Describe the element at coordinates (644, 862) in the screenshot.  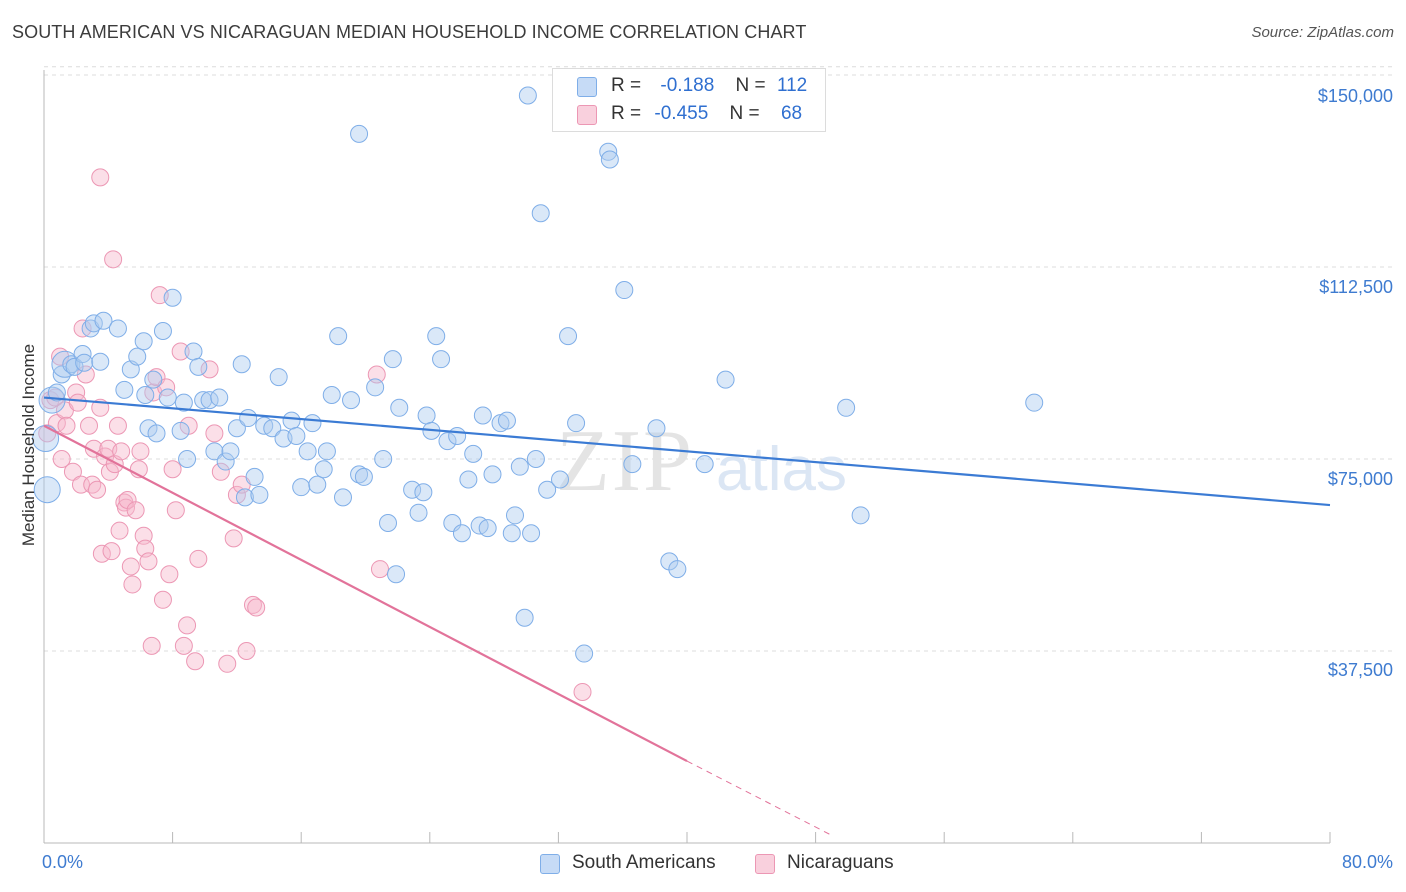
I see `legend-label-south-americans: South Americans` at that location.